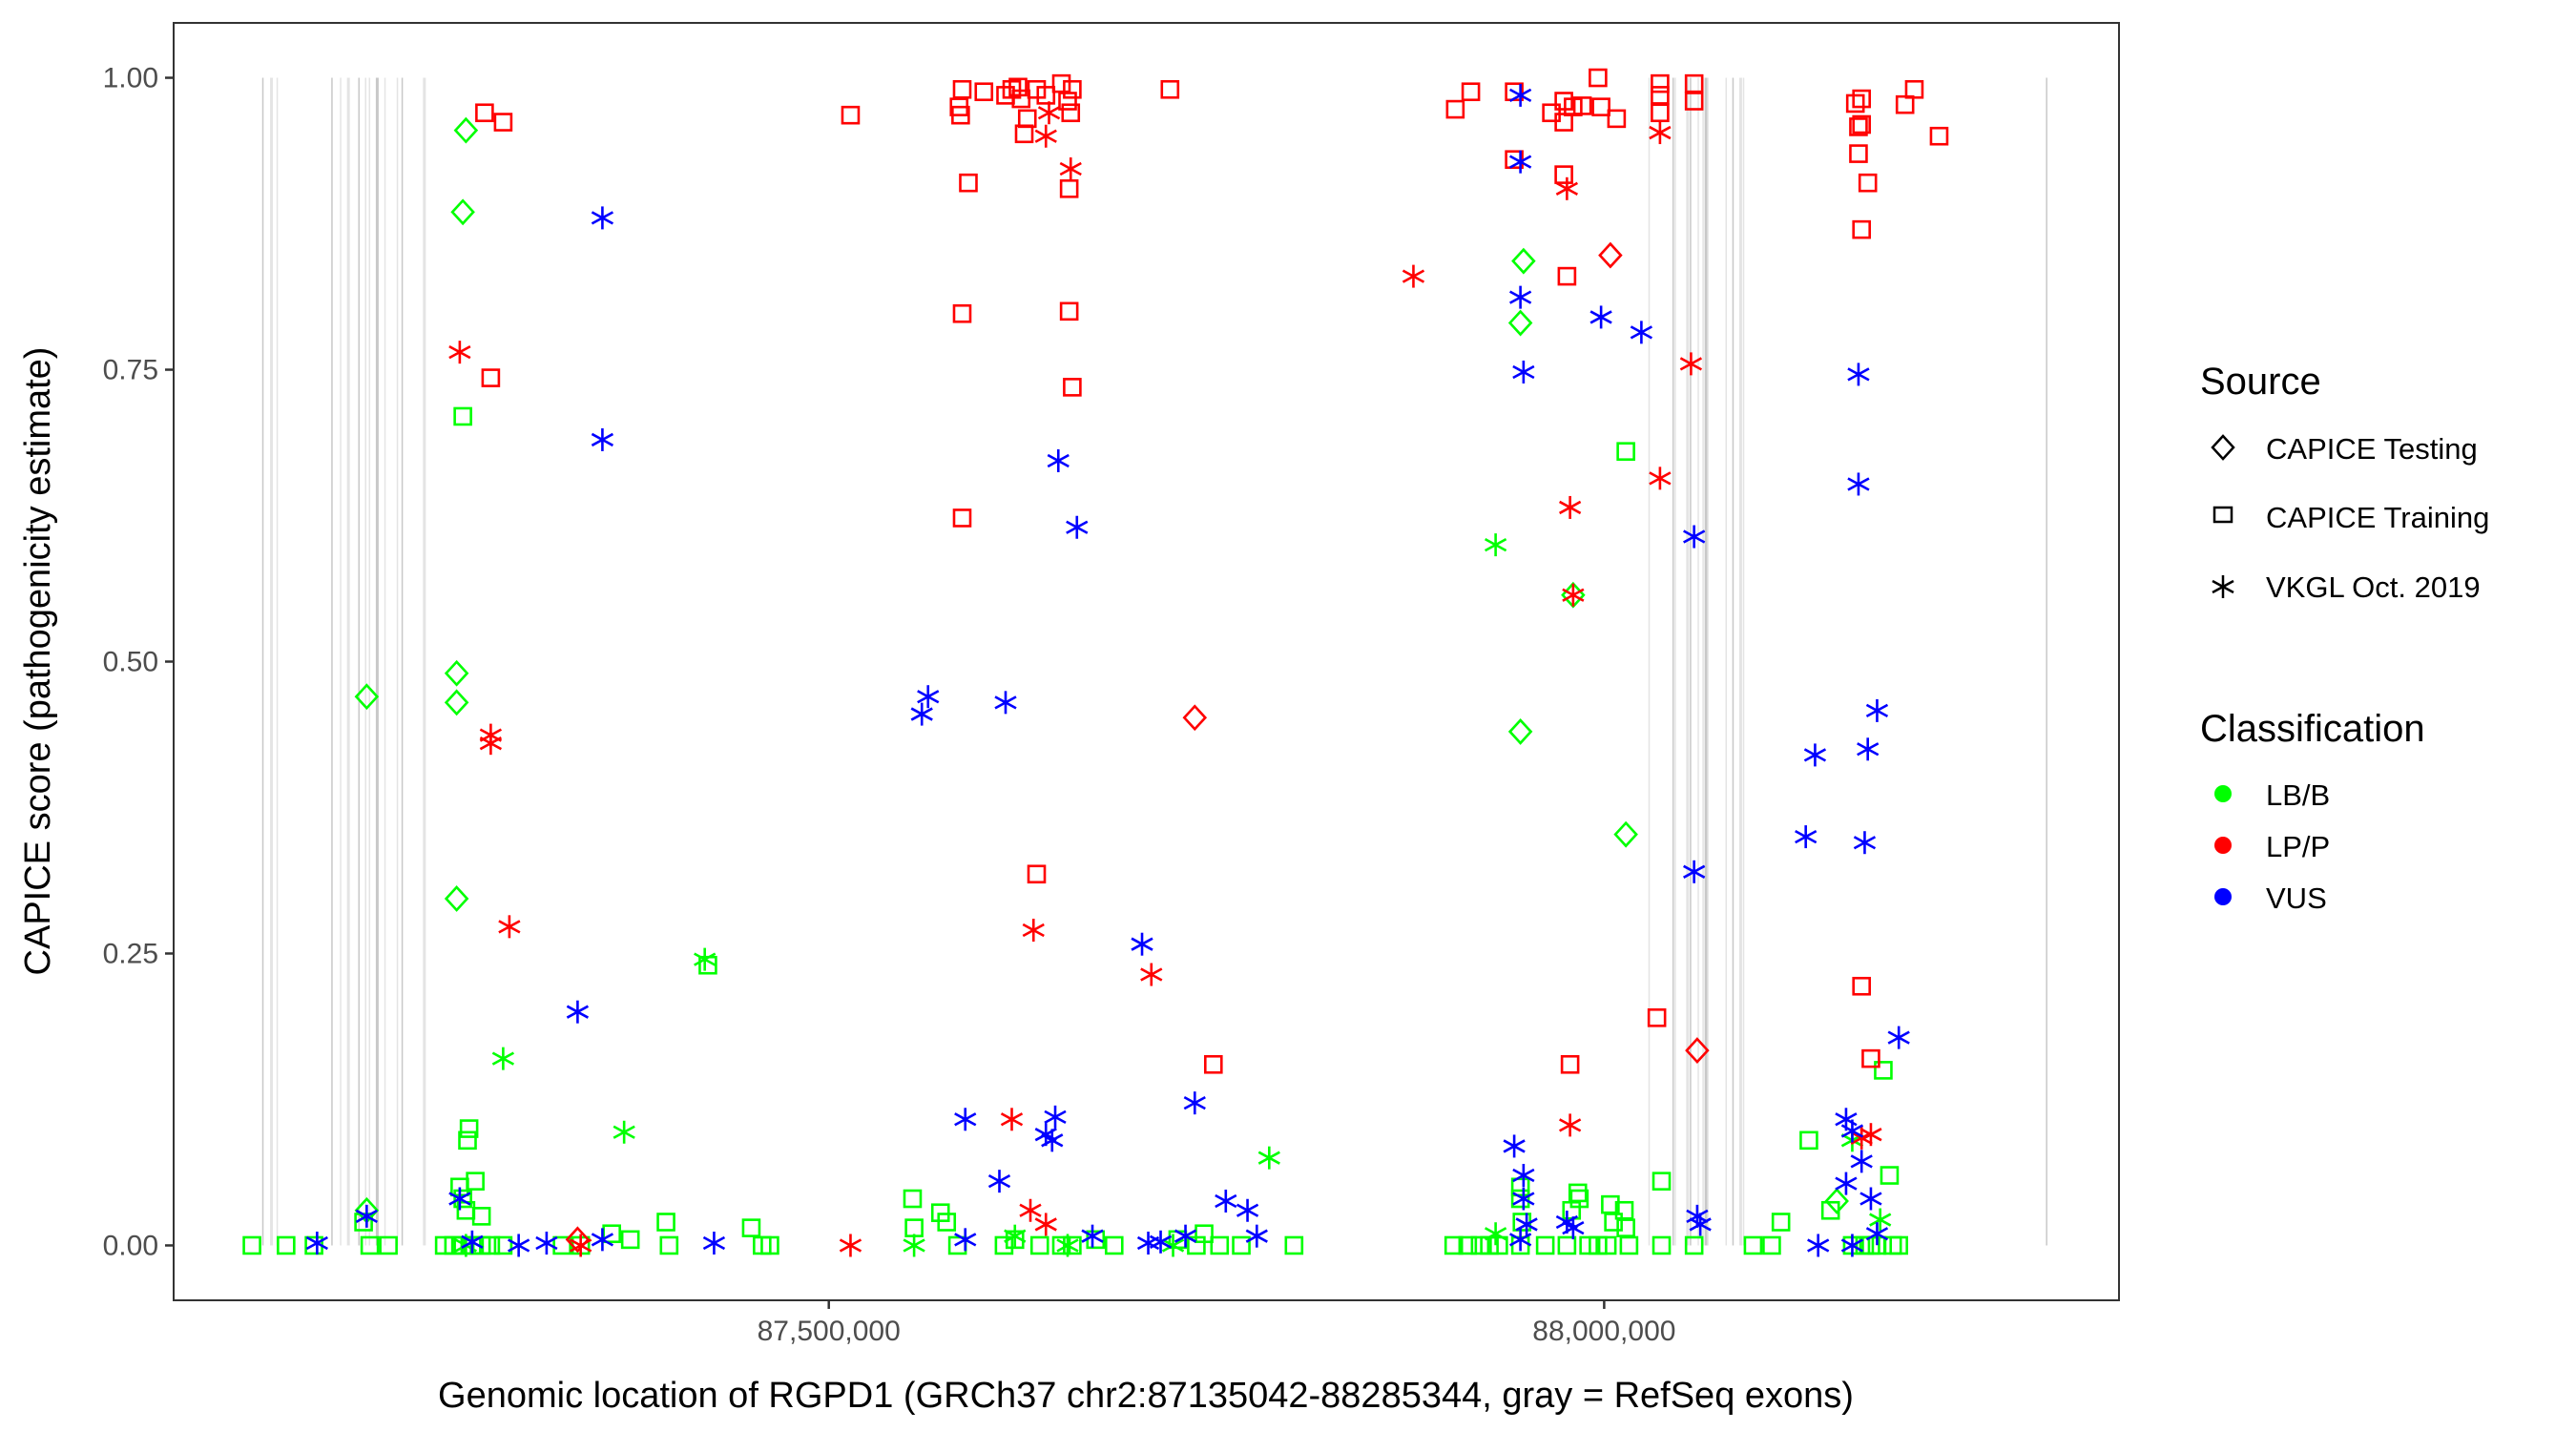 The height and width of the screenshot is (1431, 2576). Describe the element at coordinates (2222, 515) in the screenshot. I see `square-icon` at that location.